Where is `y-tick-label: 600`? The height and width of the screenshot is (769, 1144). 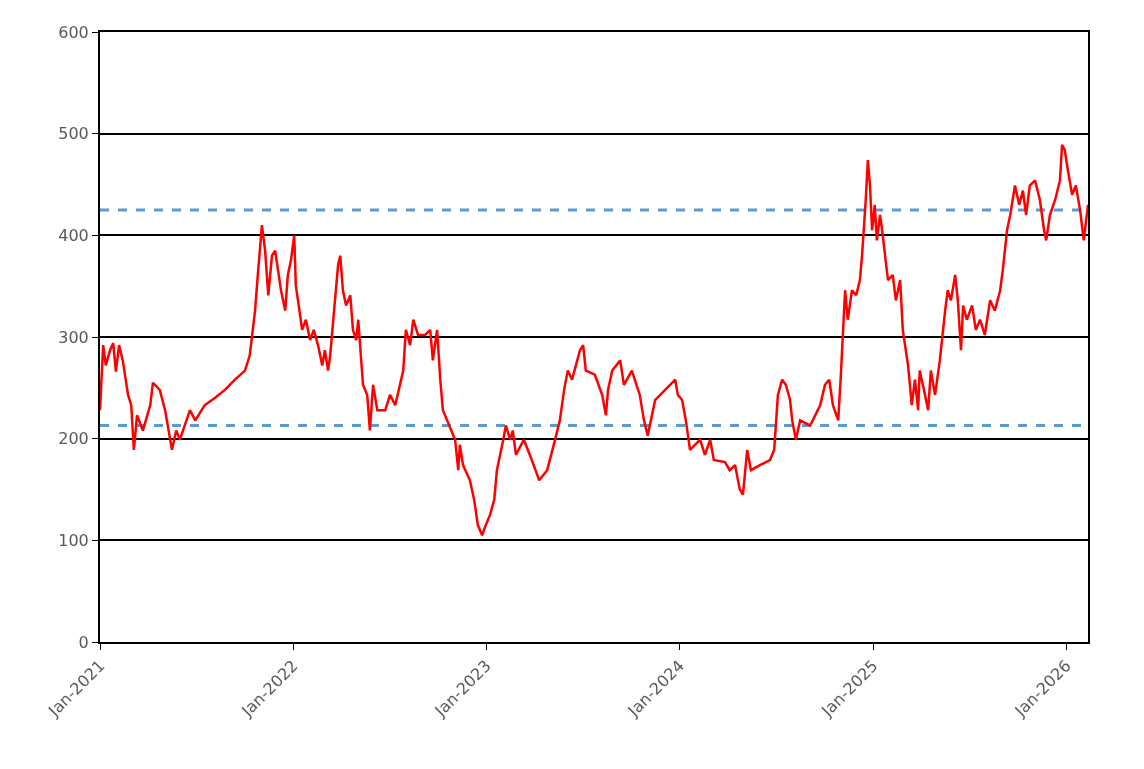
y-tick-label: 600 is located at coordinates (73, 32).